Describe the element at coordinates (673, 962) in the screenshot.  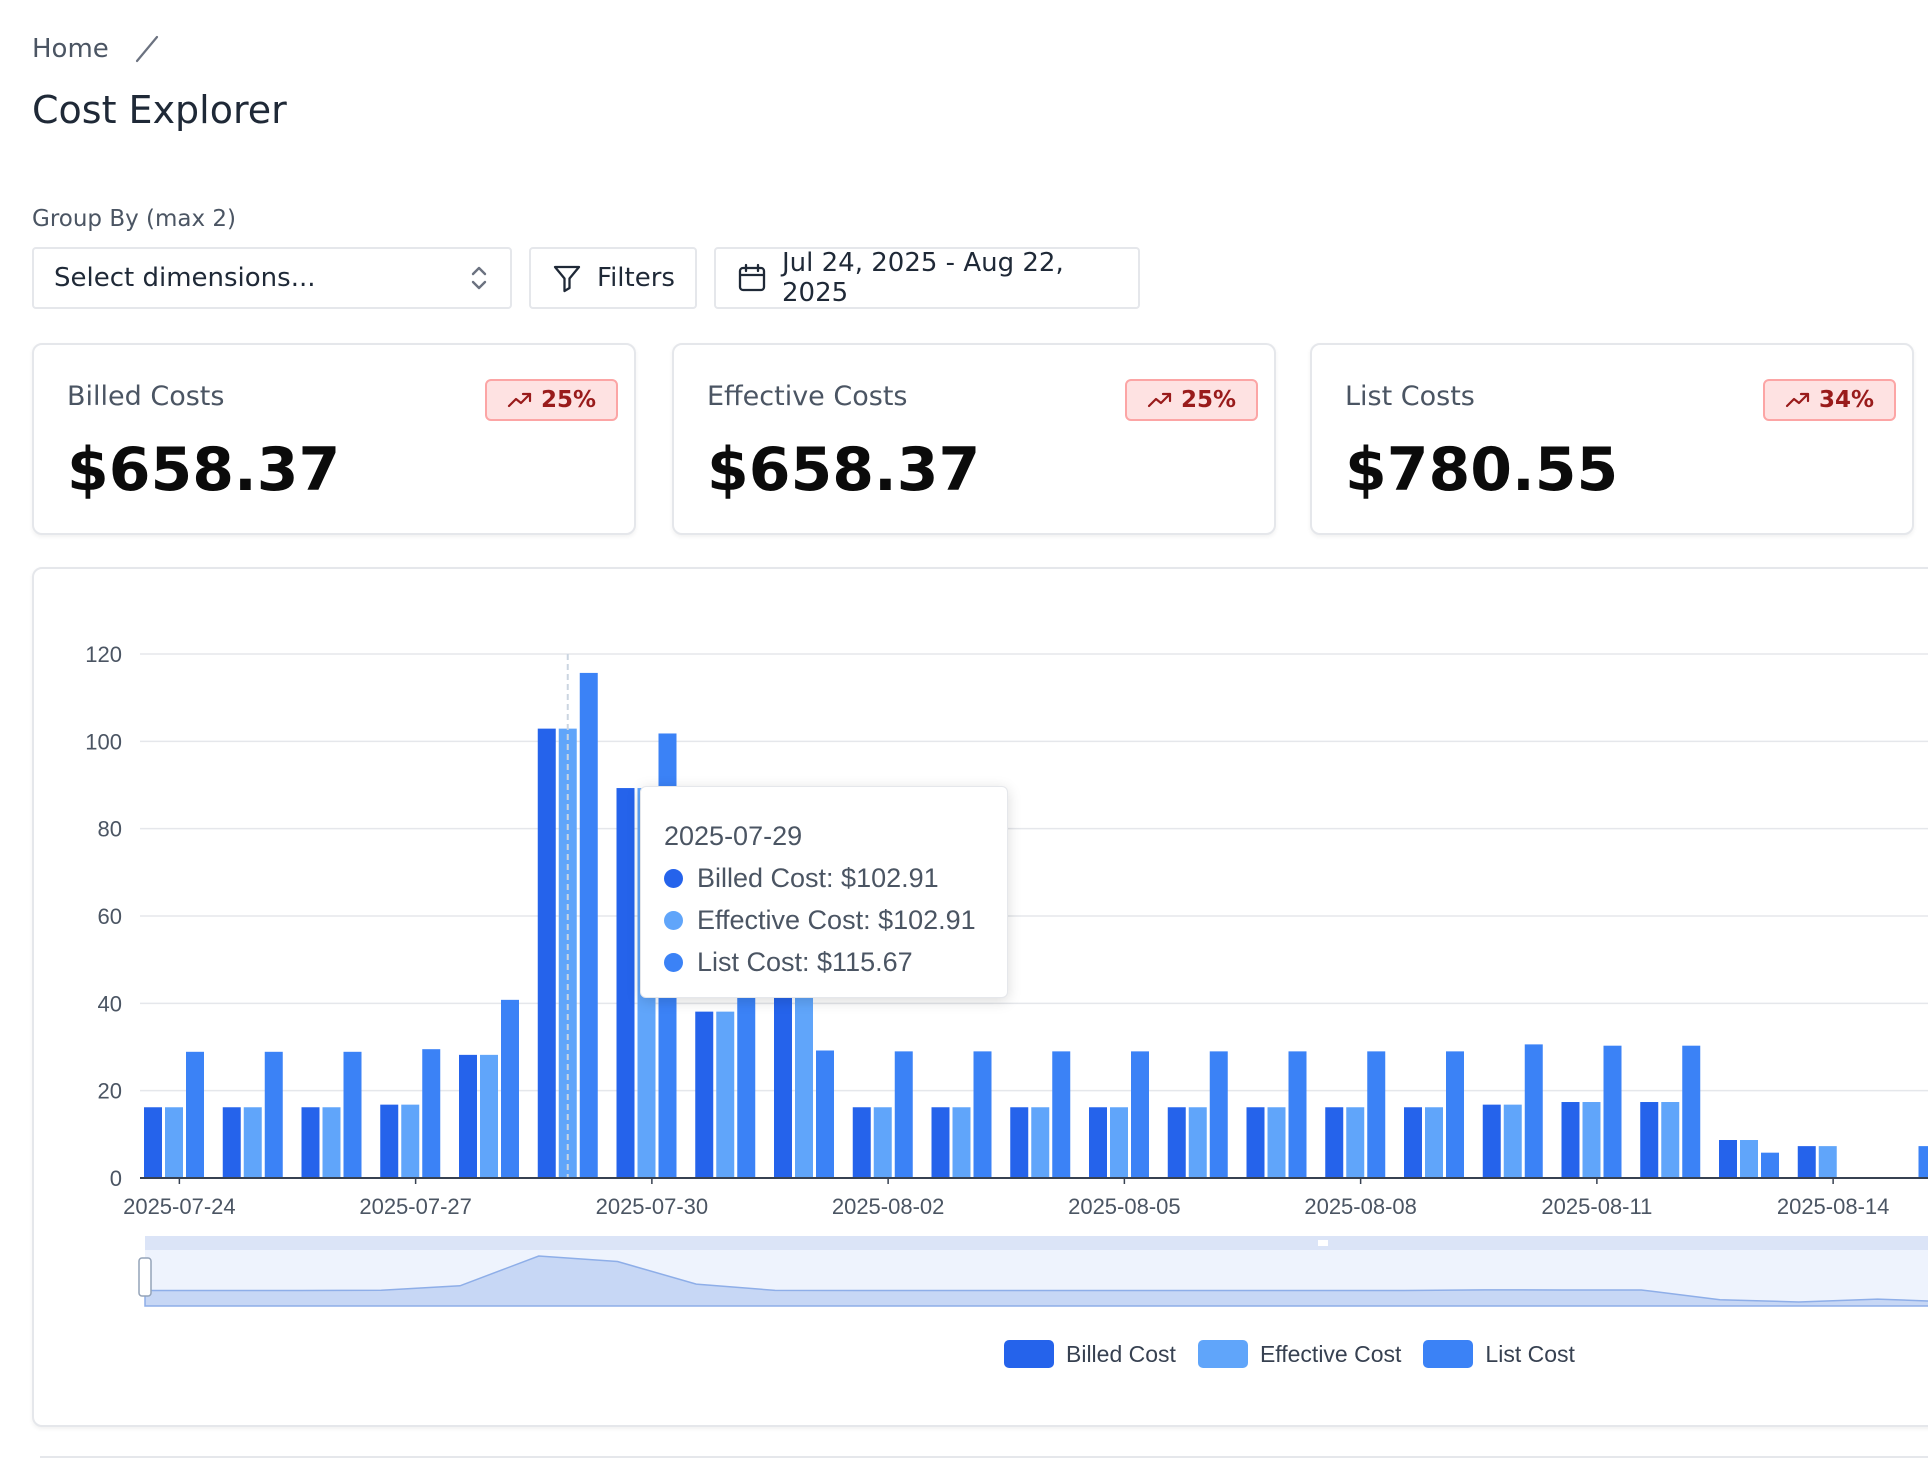
I see `tooltip-dot-list` at that location.